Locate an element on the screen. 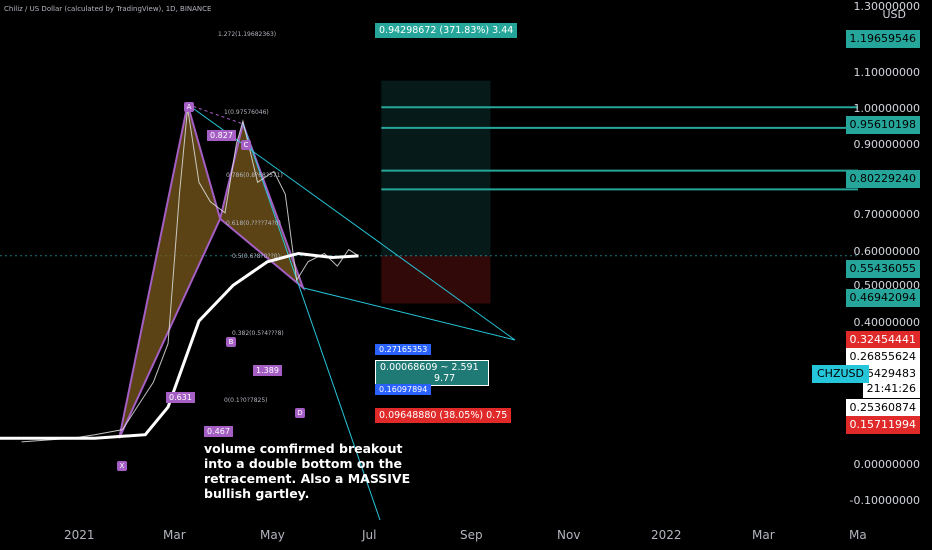 This screenshot has width=932, height=550. symbol-tag: CHZUSD is located at coordinates (840, 374).